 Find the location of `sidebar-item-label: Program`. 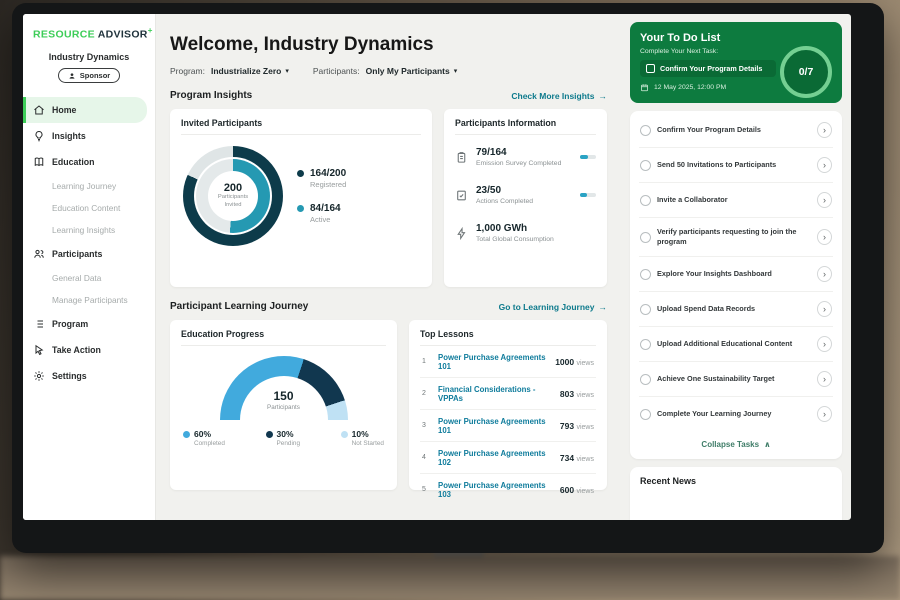

sidebar-item-label: Program is located at coordinates (70, 323).